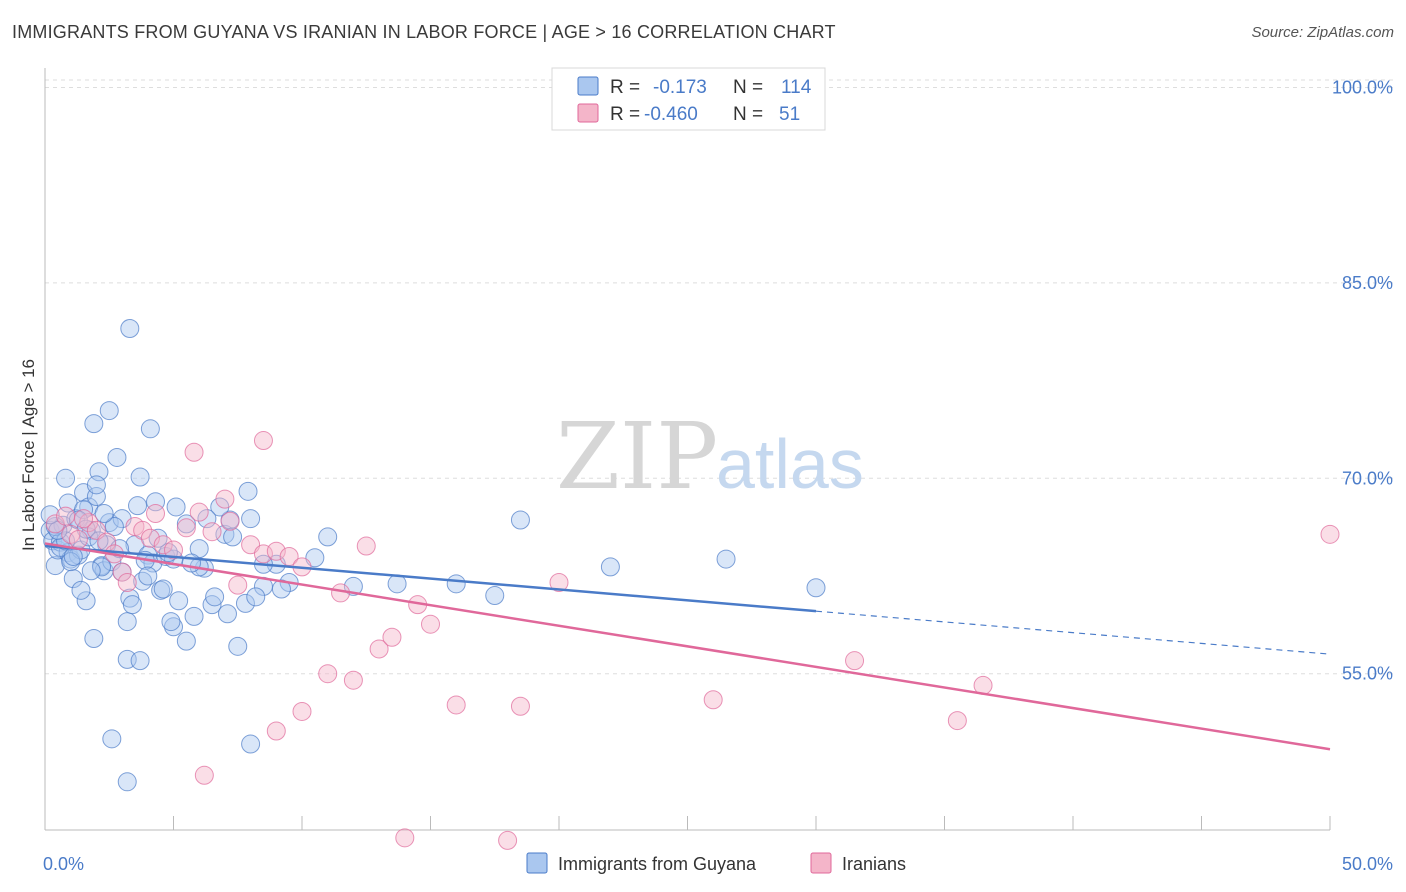 This screenshot has width=1406, height=892. I want to click on watermark-atlas: atlas, so click(790, 464).